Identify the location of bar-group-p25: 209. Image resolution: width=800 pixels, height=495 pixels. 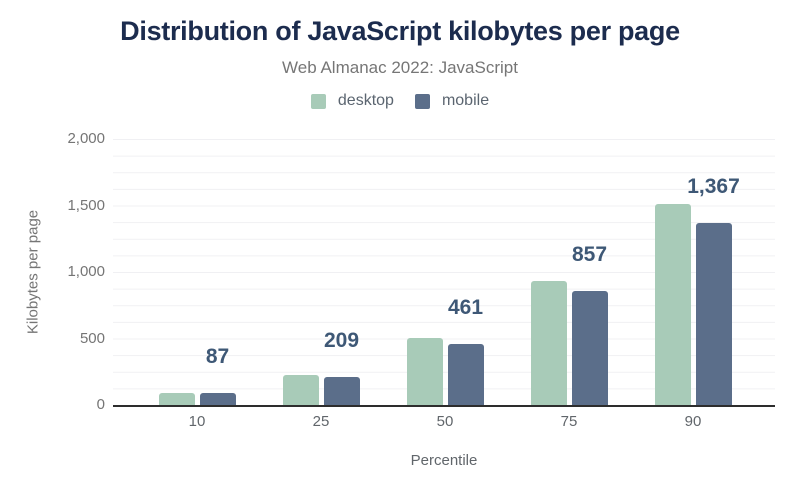
(321, 272).